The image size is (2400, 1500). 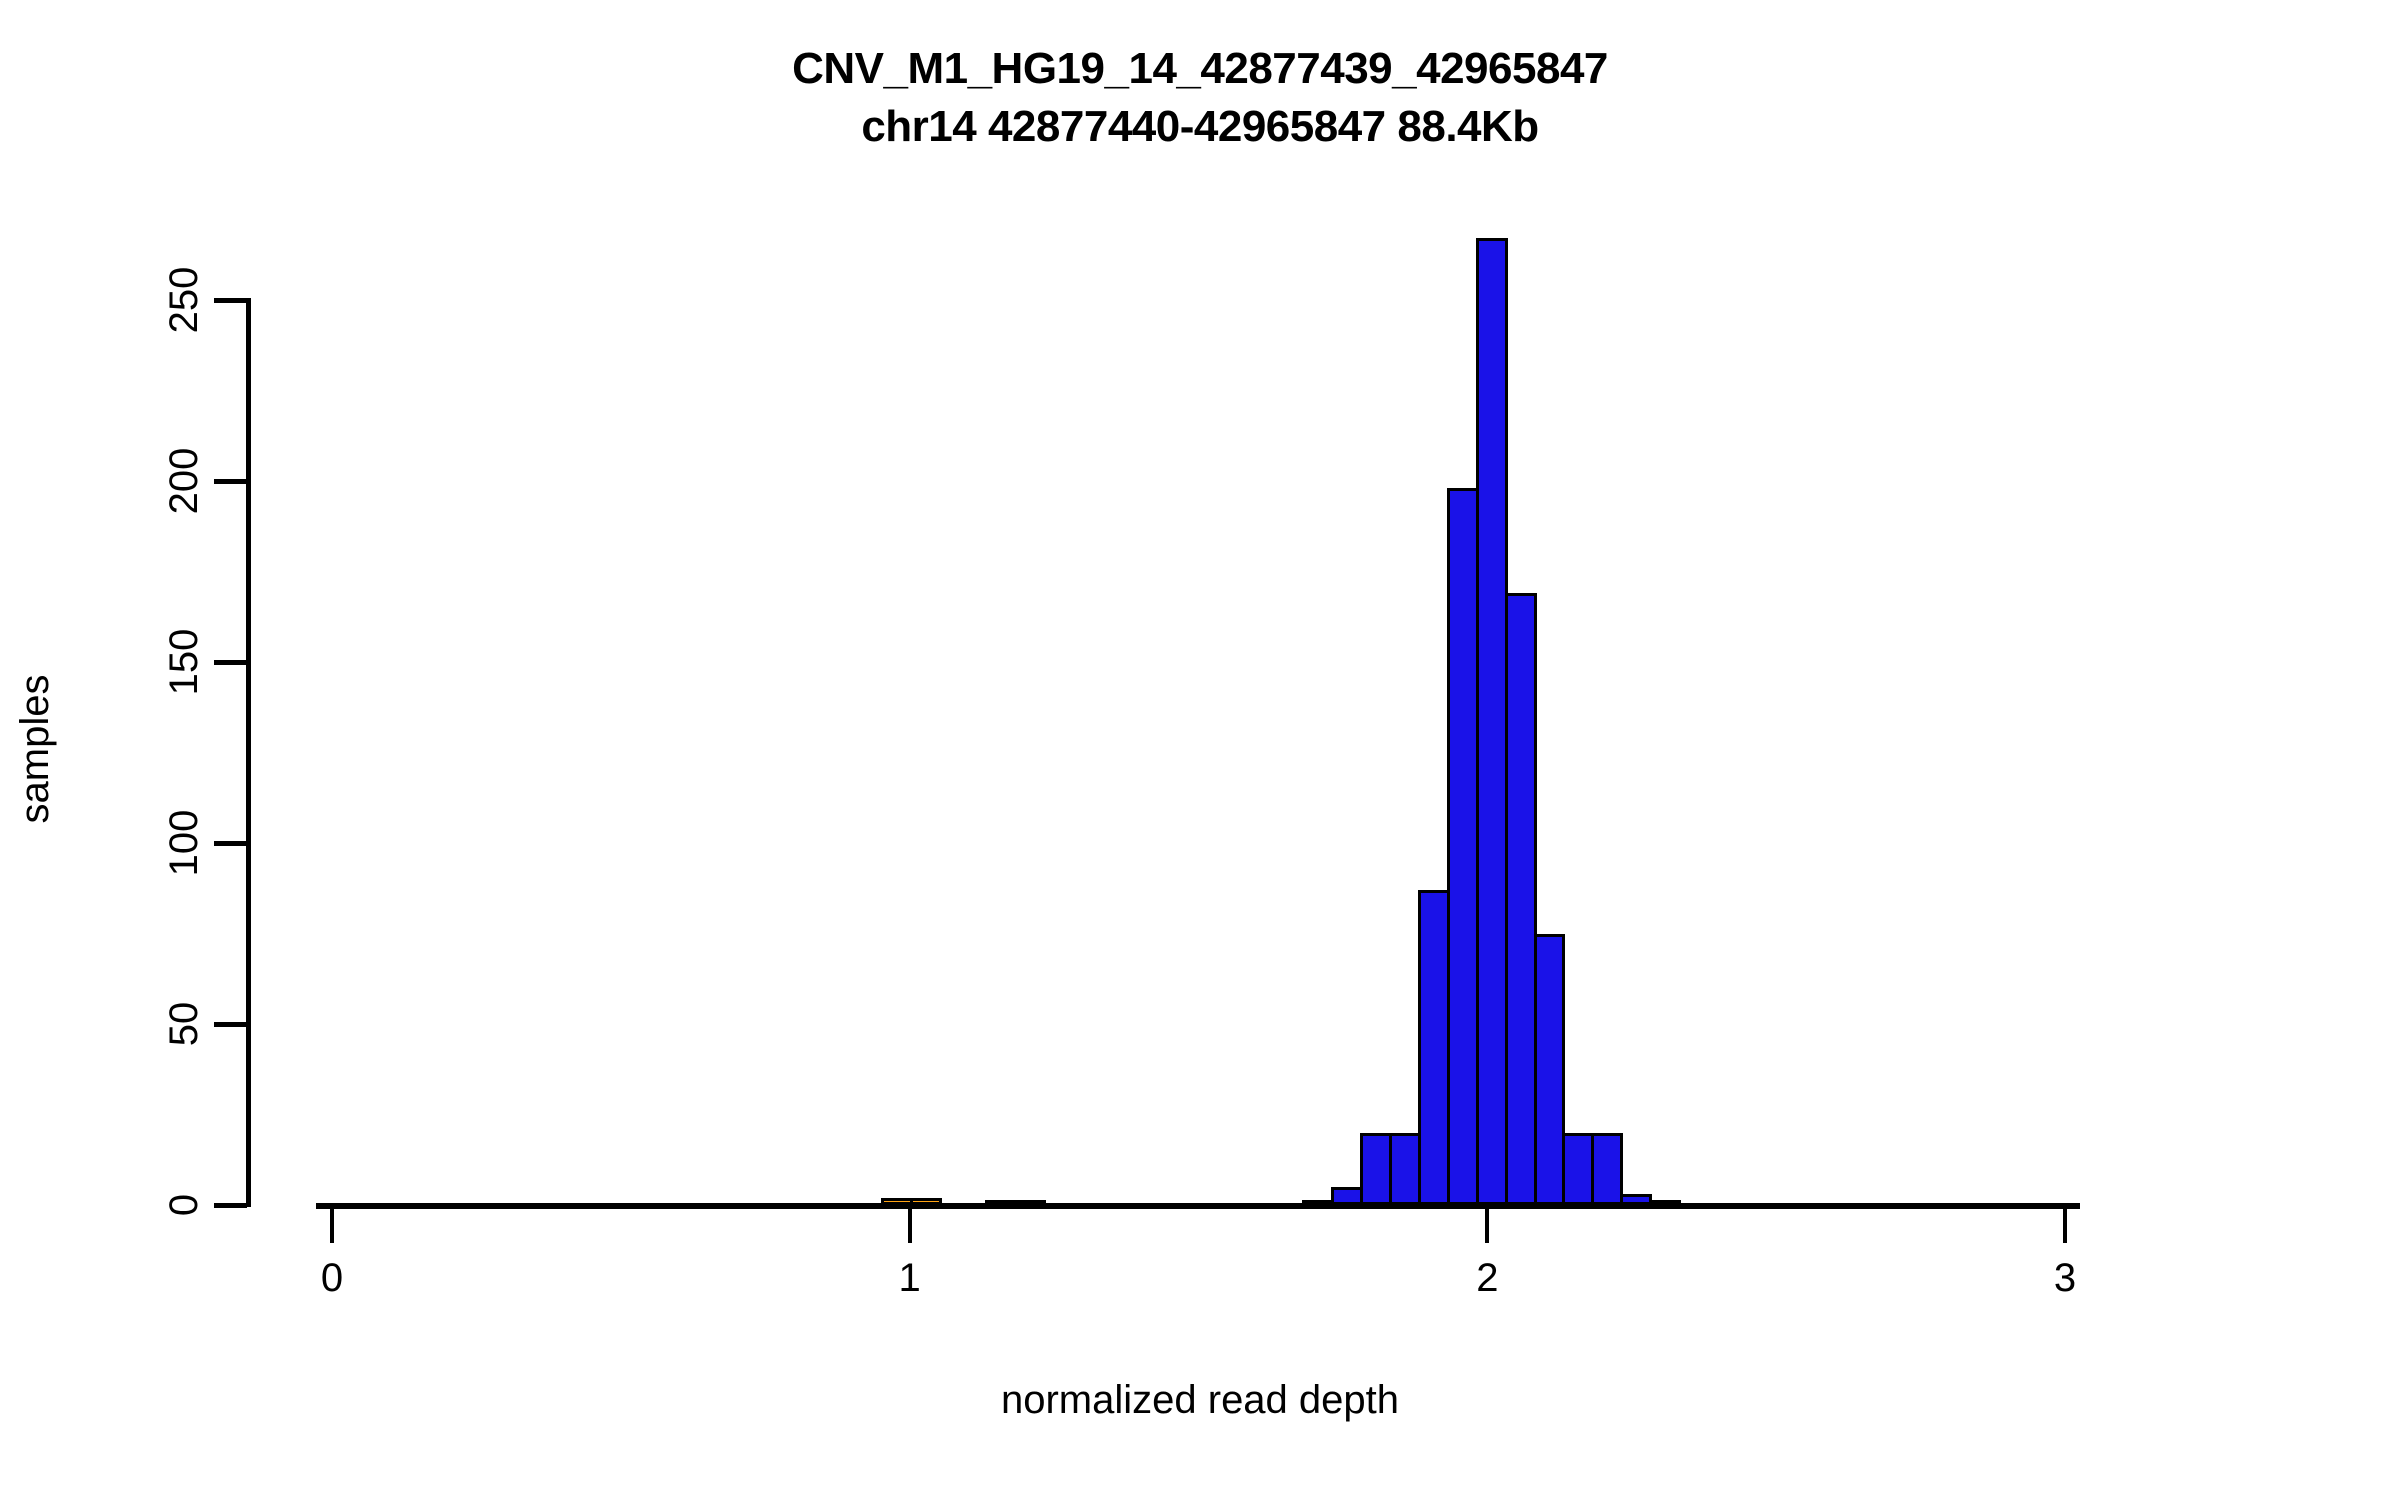 What do you see at coordinates (184, 1205) in the screenshot?
I see `y-axis-tick-label: 0` at bounding box center [184, 1205].